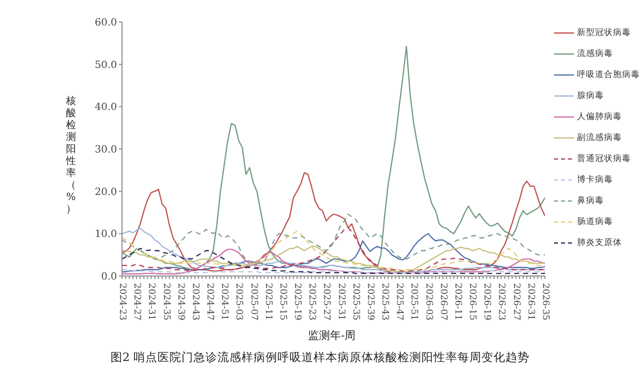 This screenshot has width=640, height=376. I want to click on x-tick-label: 2026-31, so click(530, 301).